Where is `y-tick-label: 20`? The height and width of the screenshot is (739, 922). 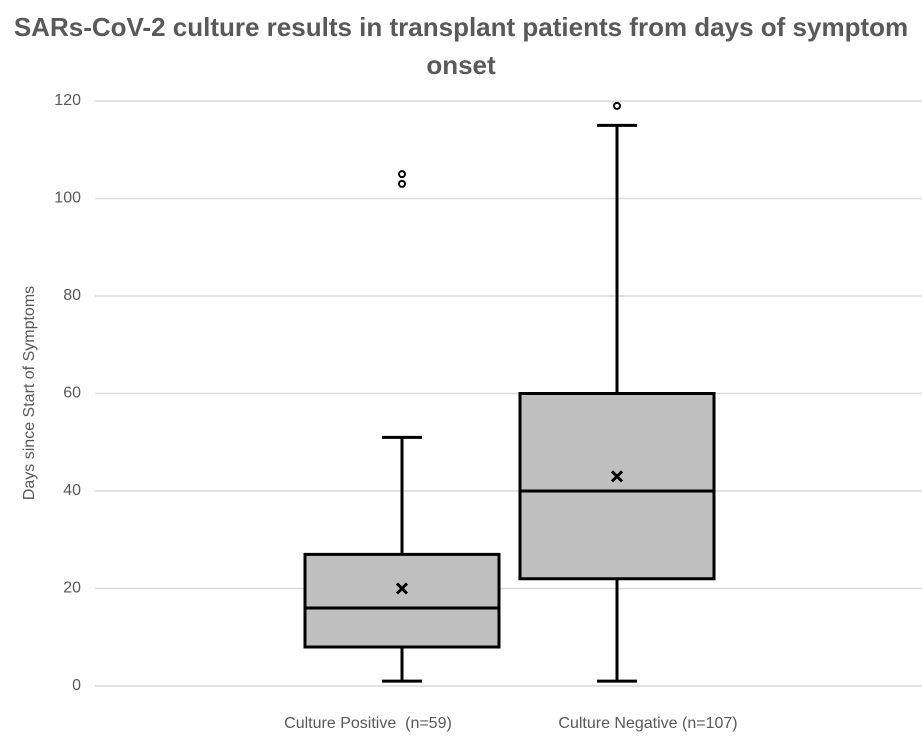 y-tick-label: 20 is located at coordinates (72, 588).